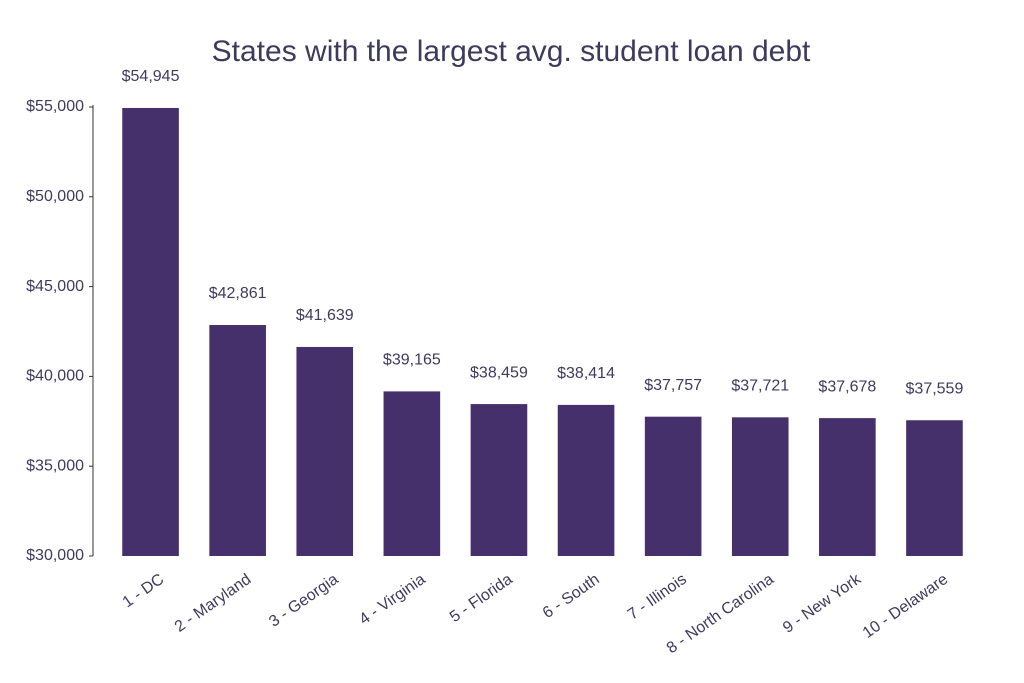 The height and width of the screenshot is (683, 1024). Describe the element at coordinates (151, 76) in the screenshot. I see `data-label: $54,945` at that location.